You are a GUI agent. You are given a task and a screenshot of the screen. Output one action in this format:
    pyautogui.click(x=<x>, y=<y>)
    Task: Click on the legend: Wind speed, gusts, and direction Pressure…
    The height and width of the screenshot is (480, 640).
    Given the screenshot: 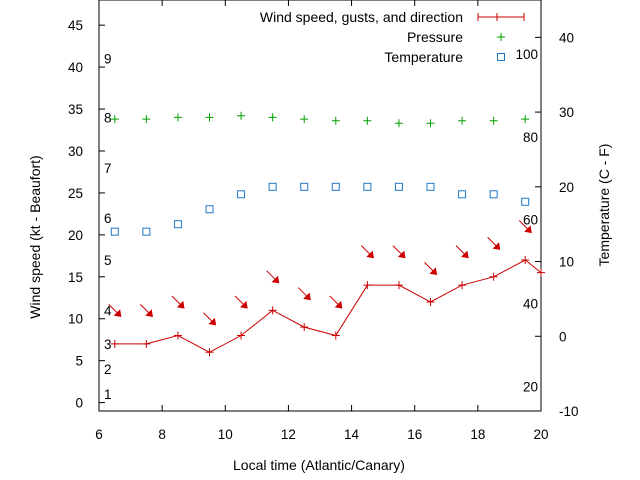 What is the action you would take?
    pyautogui.click(x=392, y=37)
    